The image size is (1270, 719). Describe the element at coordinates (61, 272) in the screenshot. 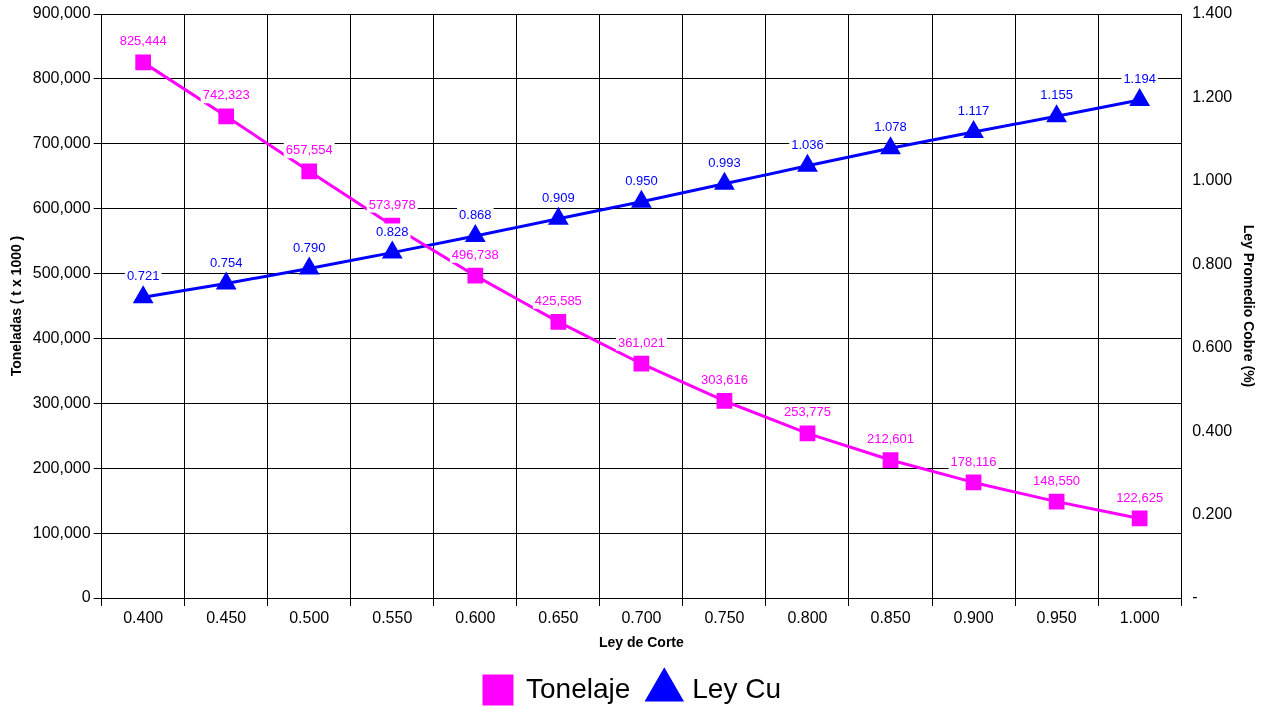

I see `y-tick-label: 500,000` at that location.